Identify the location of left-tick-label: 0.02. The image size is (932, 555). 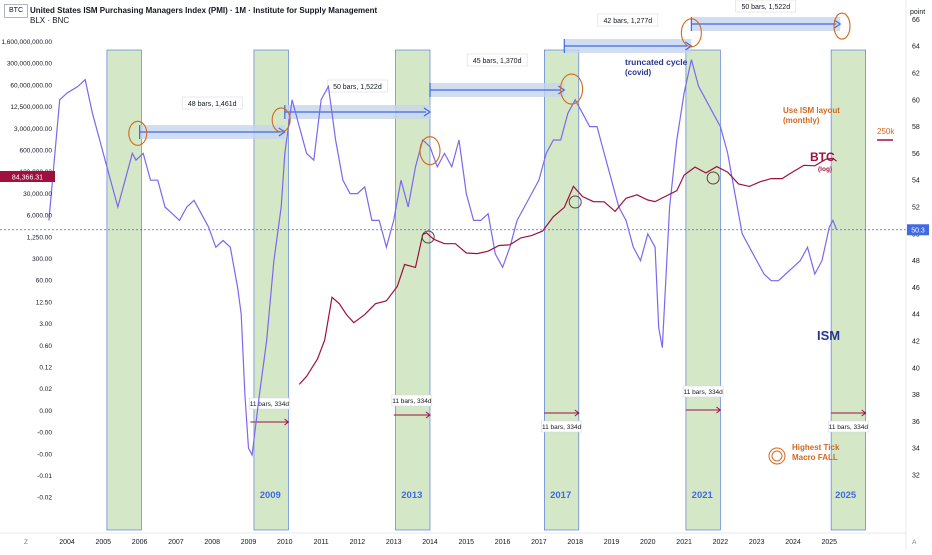
(45, 389).